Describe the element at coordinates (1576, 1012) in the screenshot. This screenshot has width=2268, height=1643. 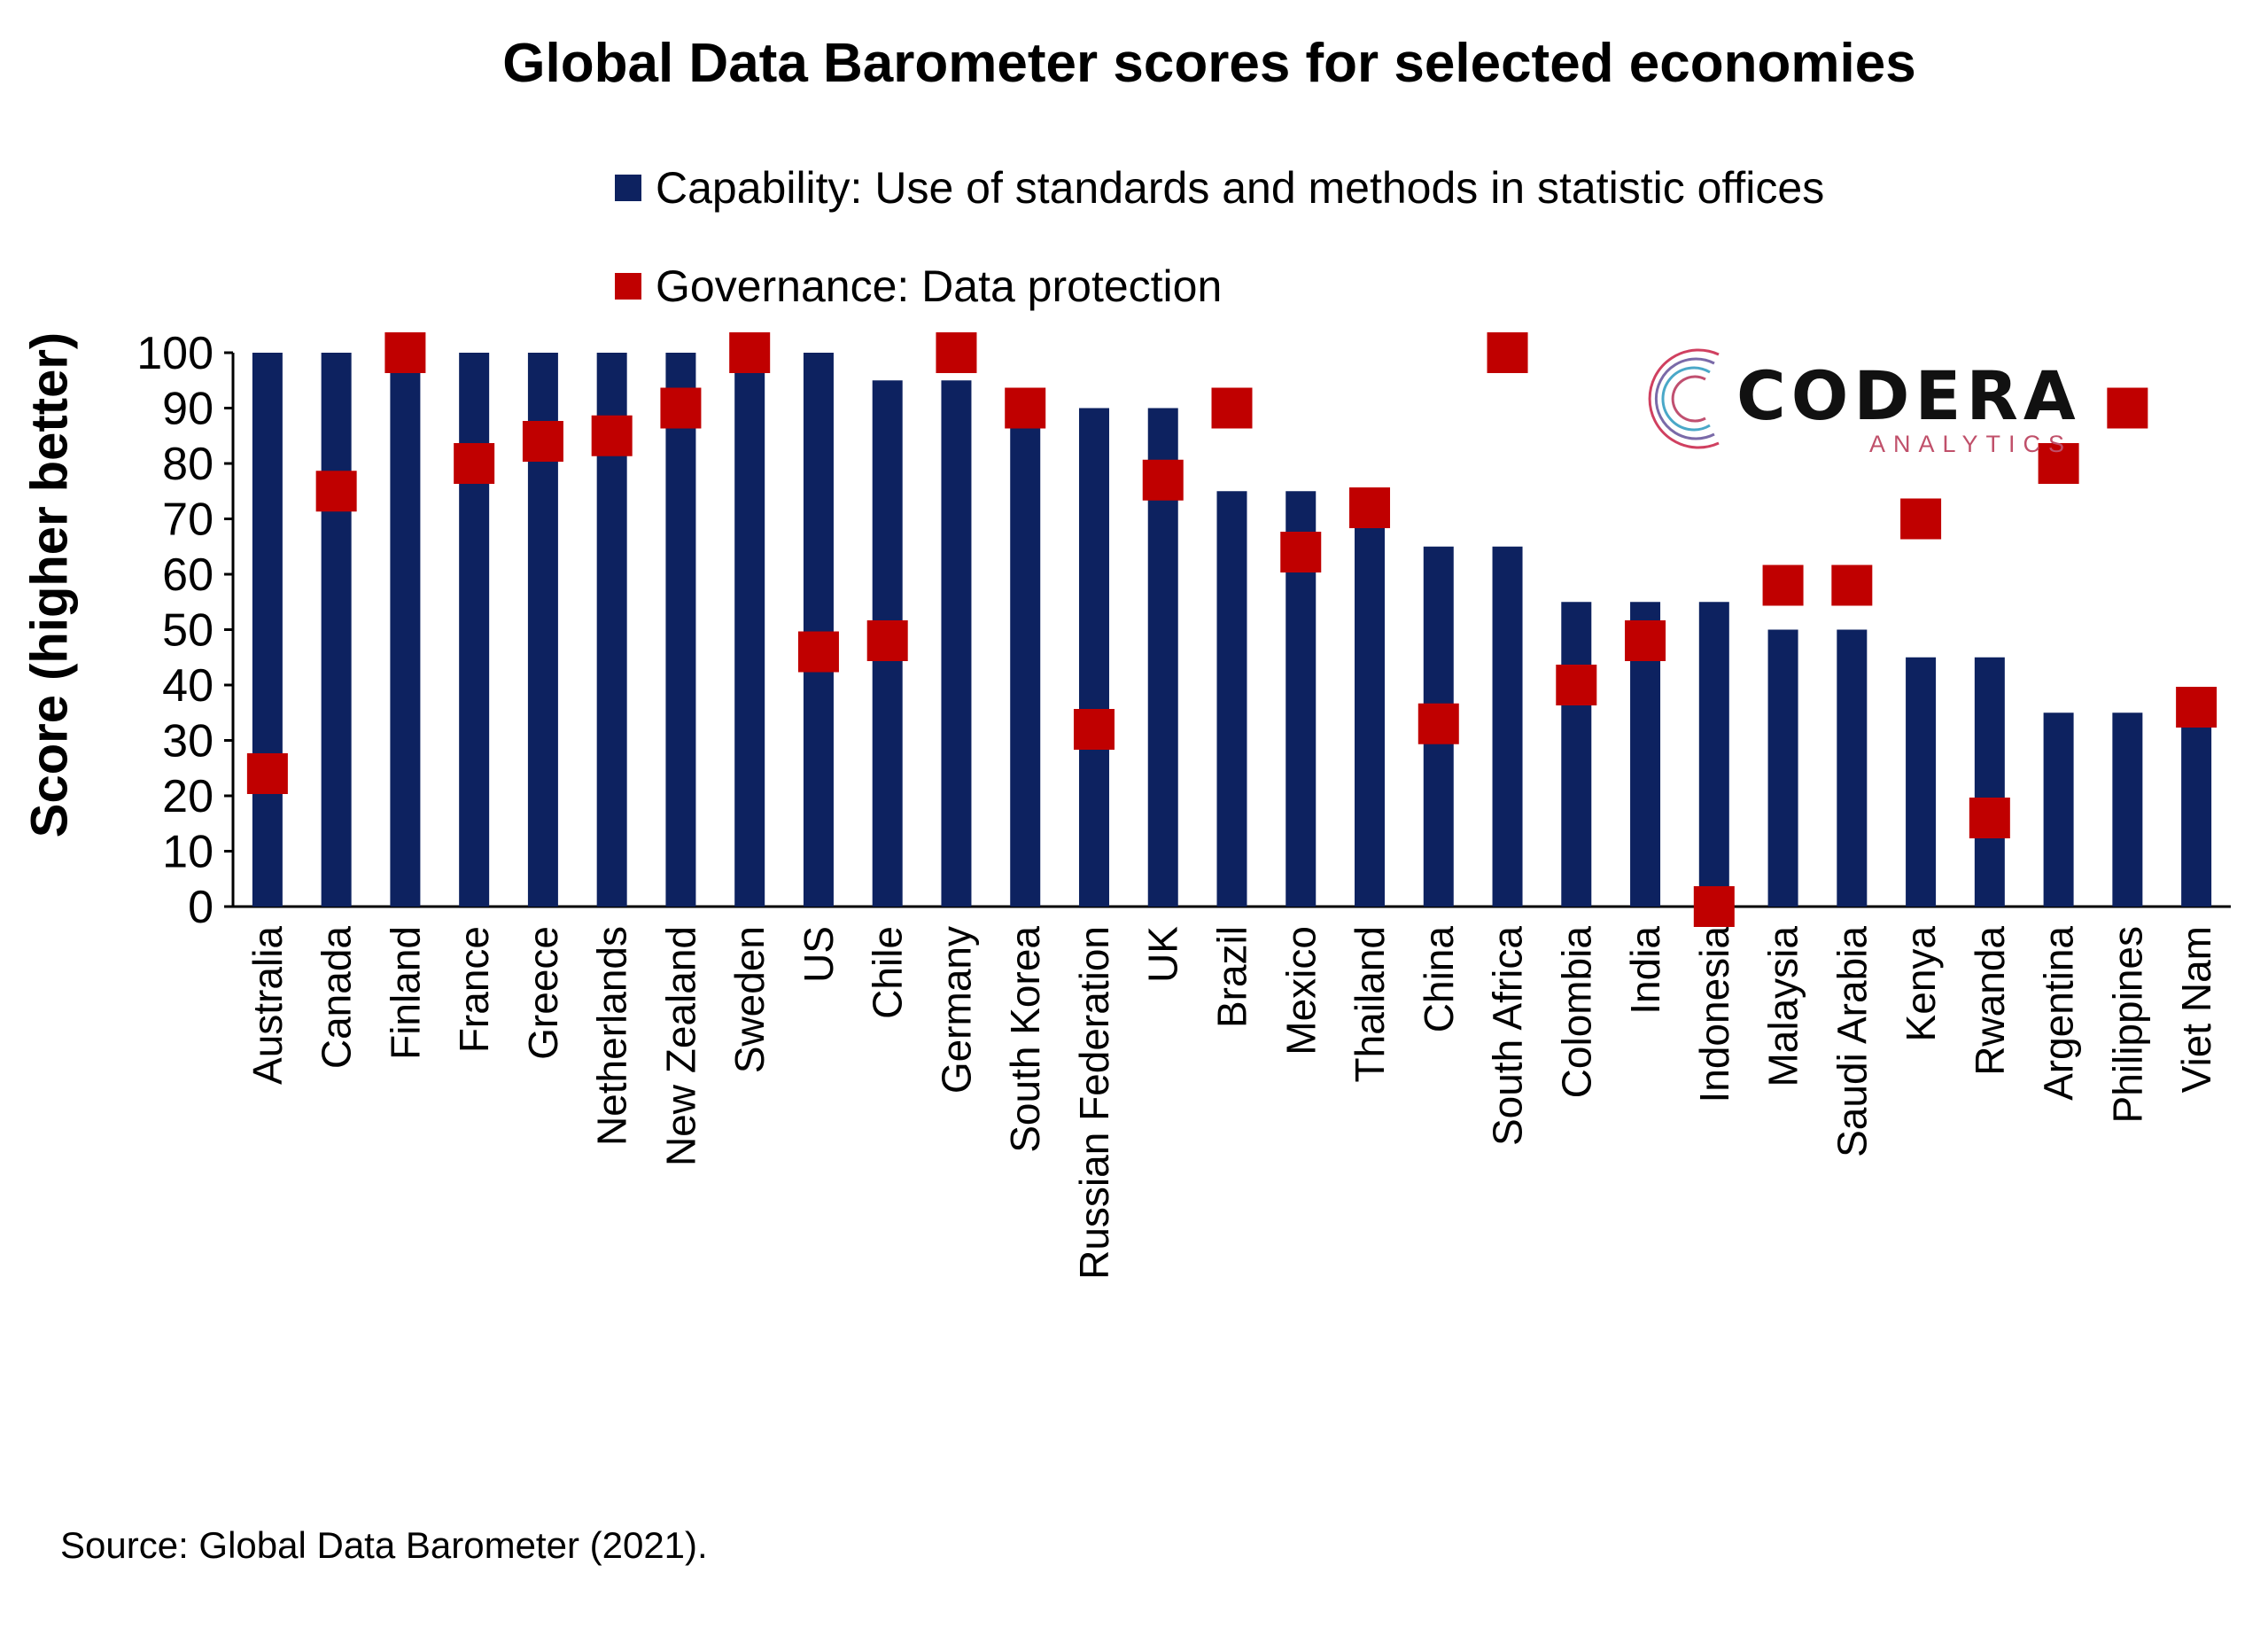
I see `x-tick-label: Colombia` at that location.